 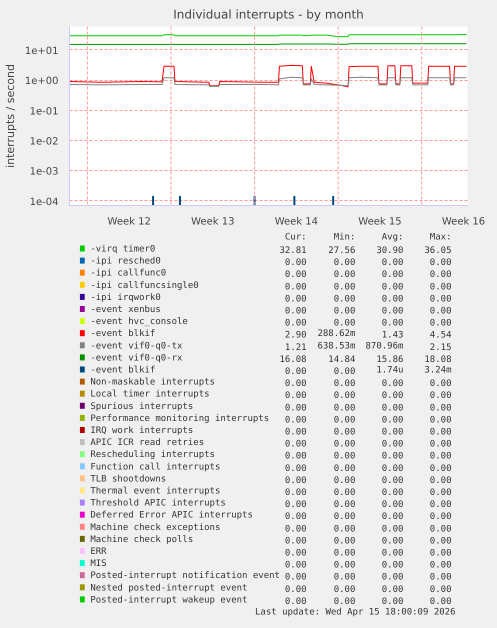 I want to click on text: 1.74u, so click(x=390, y=371).